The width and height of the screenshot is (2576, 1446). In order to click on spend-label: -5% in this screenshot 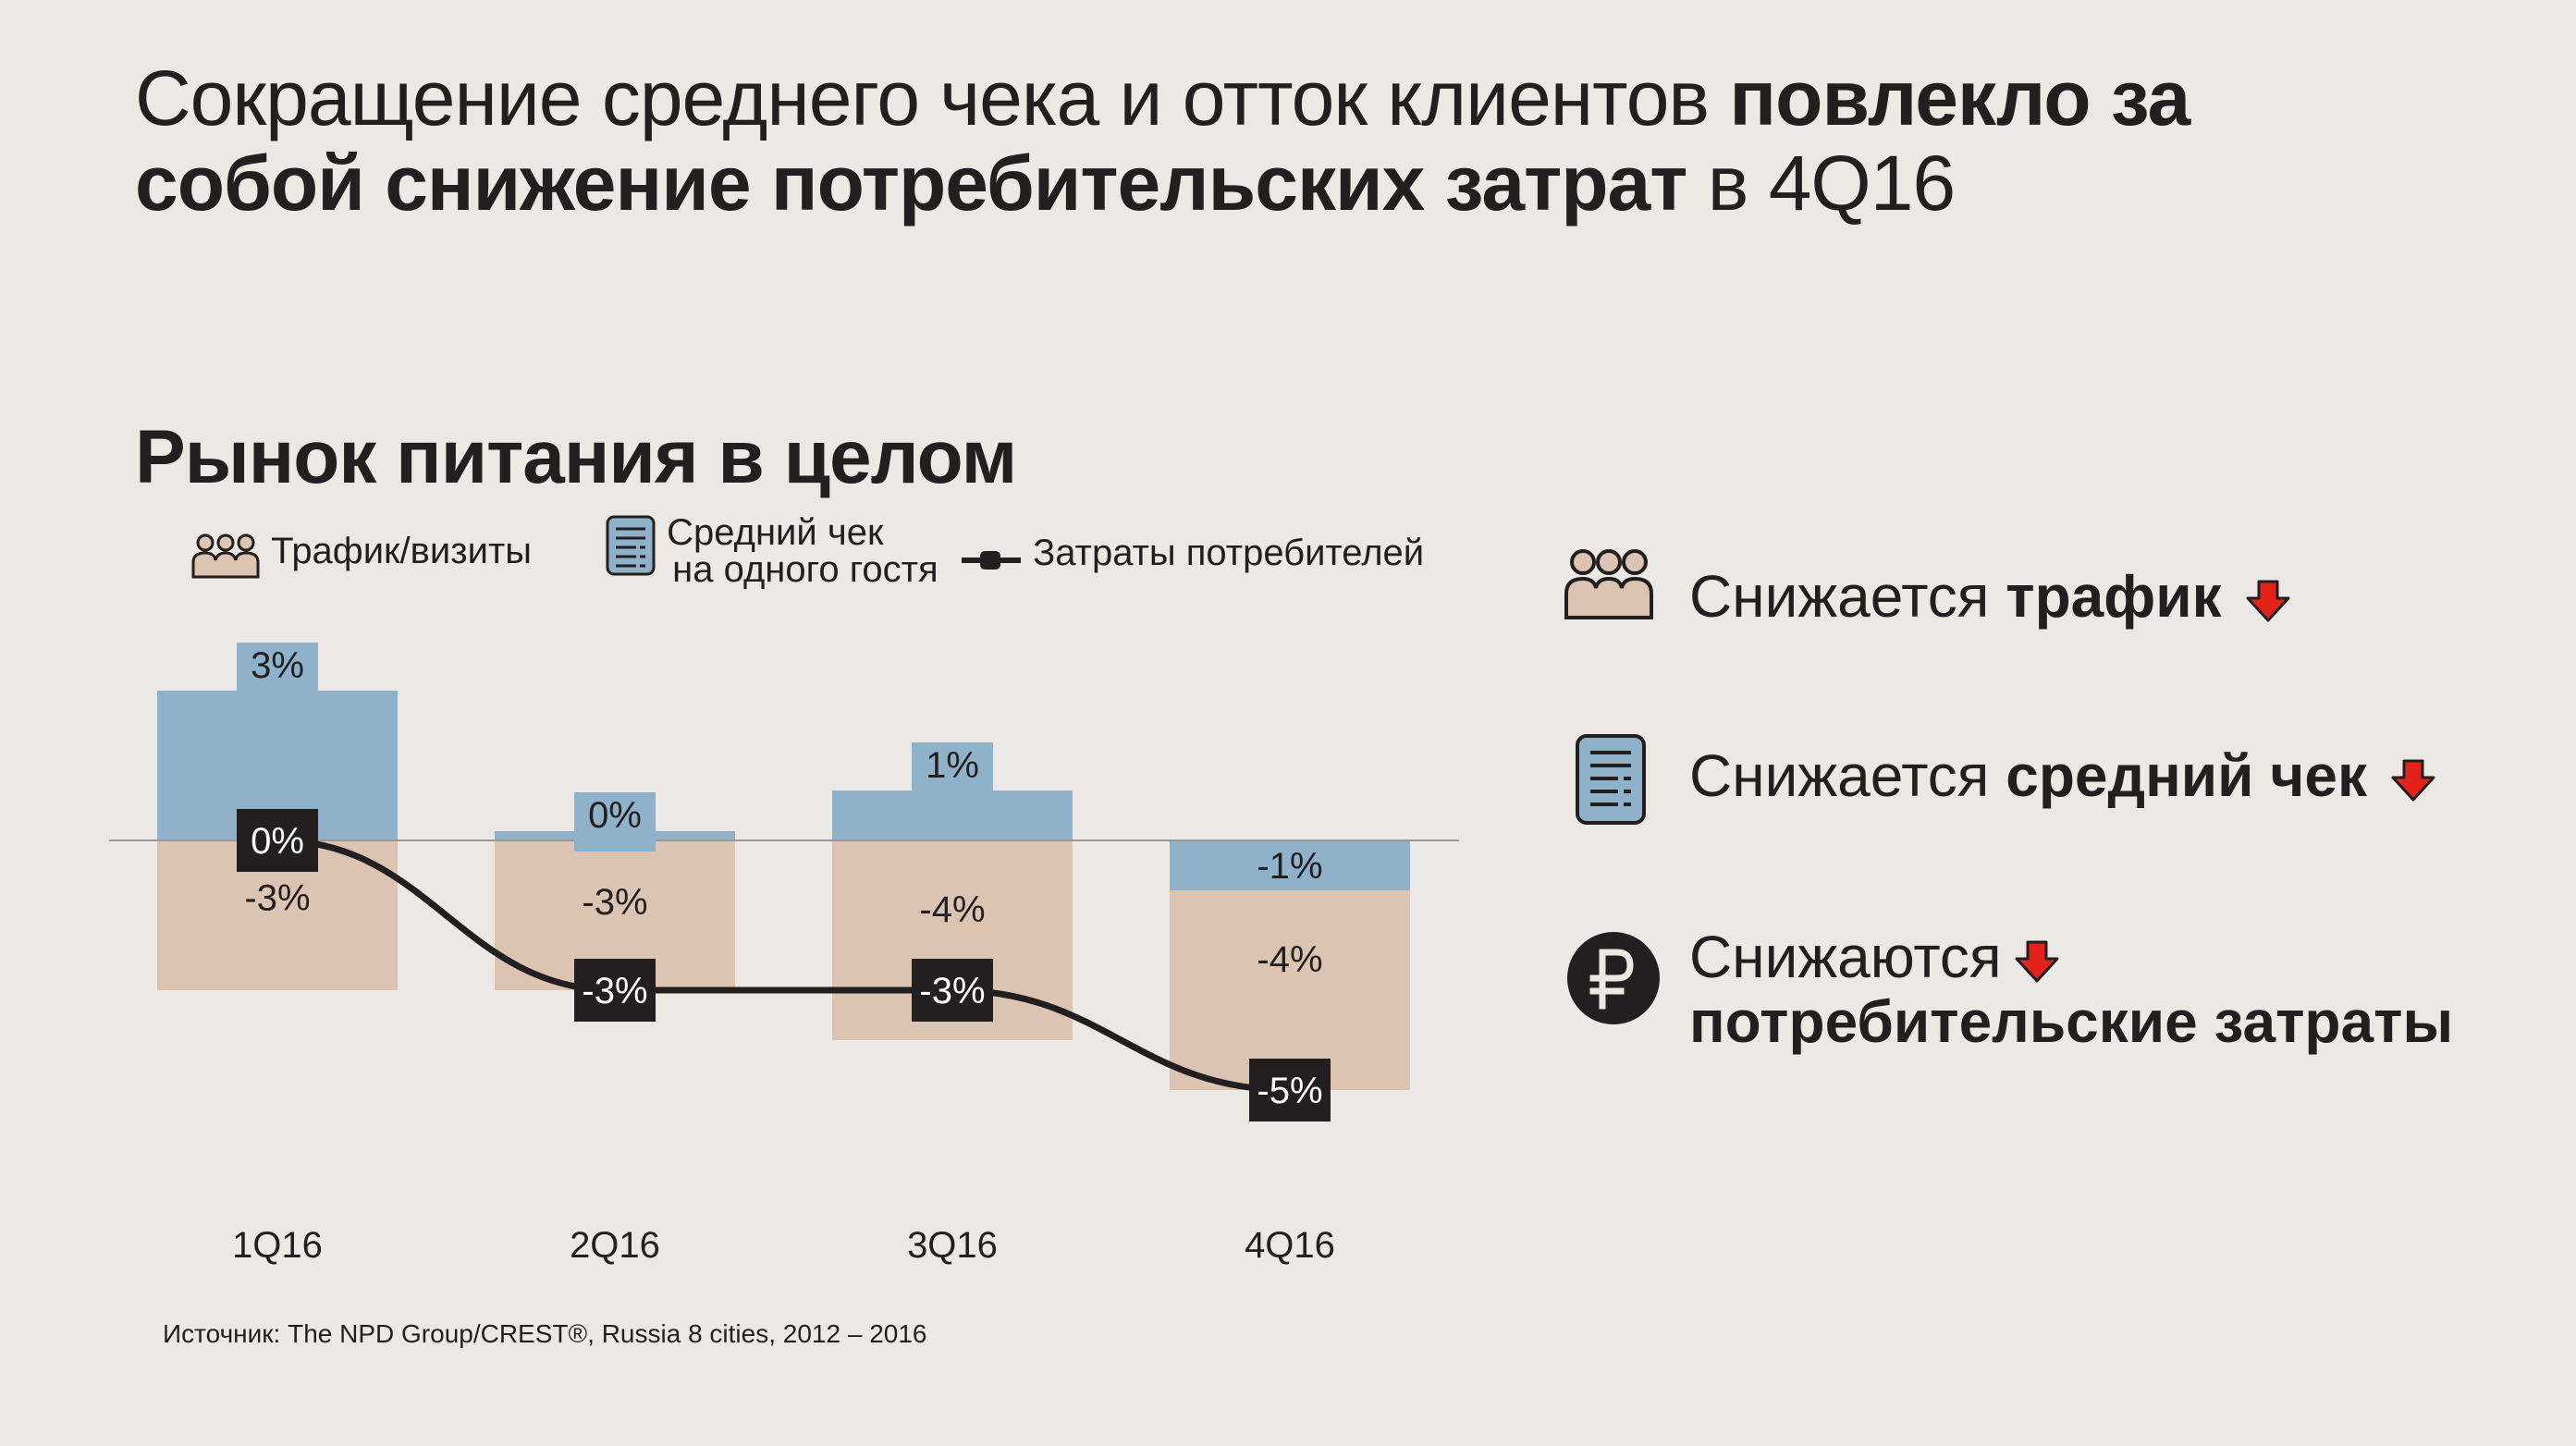, I will do `click(1289, 1091)`.